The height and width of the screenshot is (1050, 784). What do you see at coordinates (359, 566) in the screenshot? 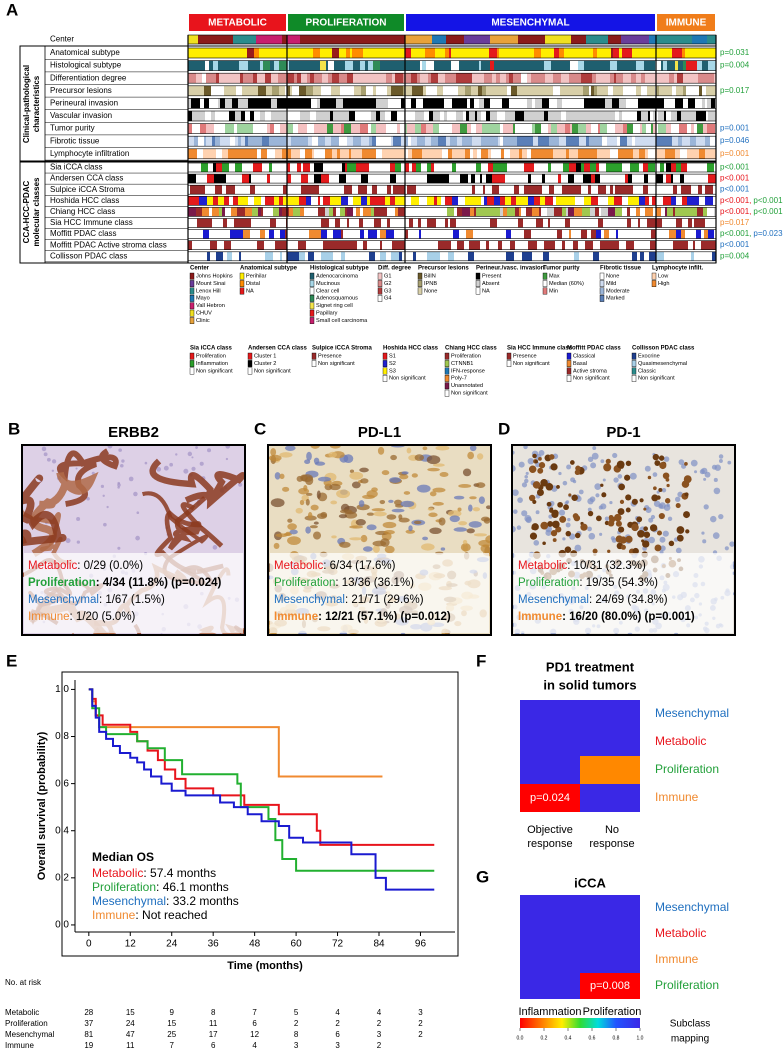
I see `text-span: : 6/34 (17.6%)` at bounding box center [359, 566].